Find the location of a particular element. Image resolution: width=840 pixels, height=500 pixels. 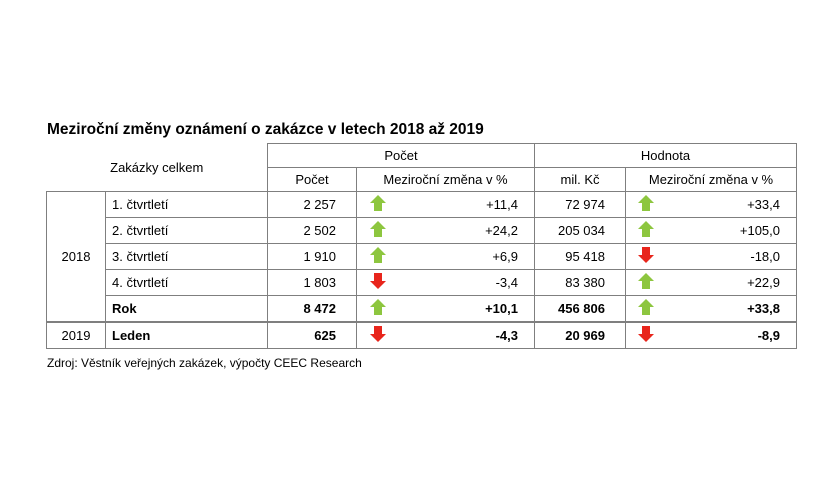

count-value: 8 472 is located at coordinates (312, 309).